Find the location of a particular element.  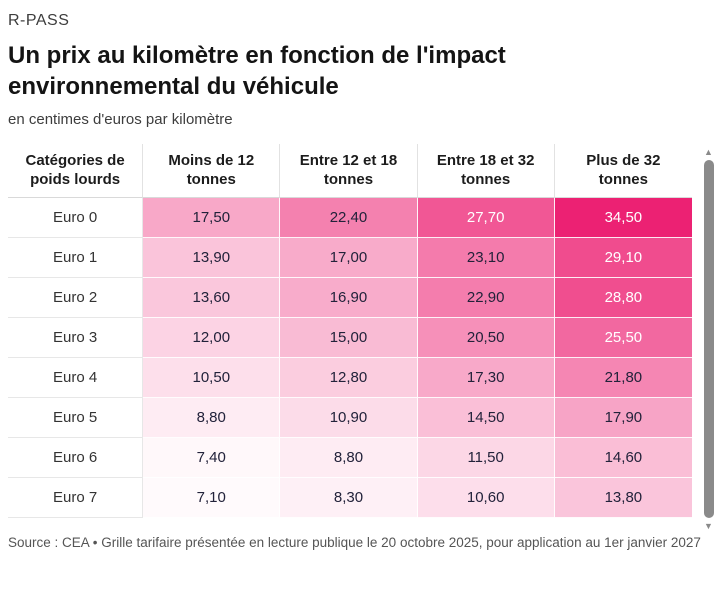

price-cell: 10,50 is located at coordinates (212, 378).